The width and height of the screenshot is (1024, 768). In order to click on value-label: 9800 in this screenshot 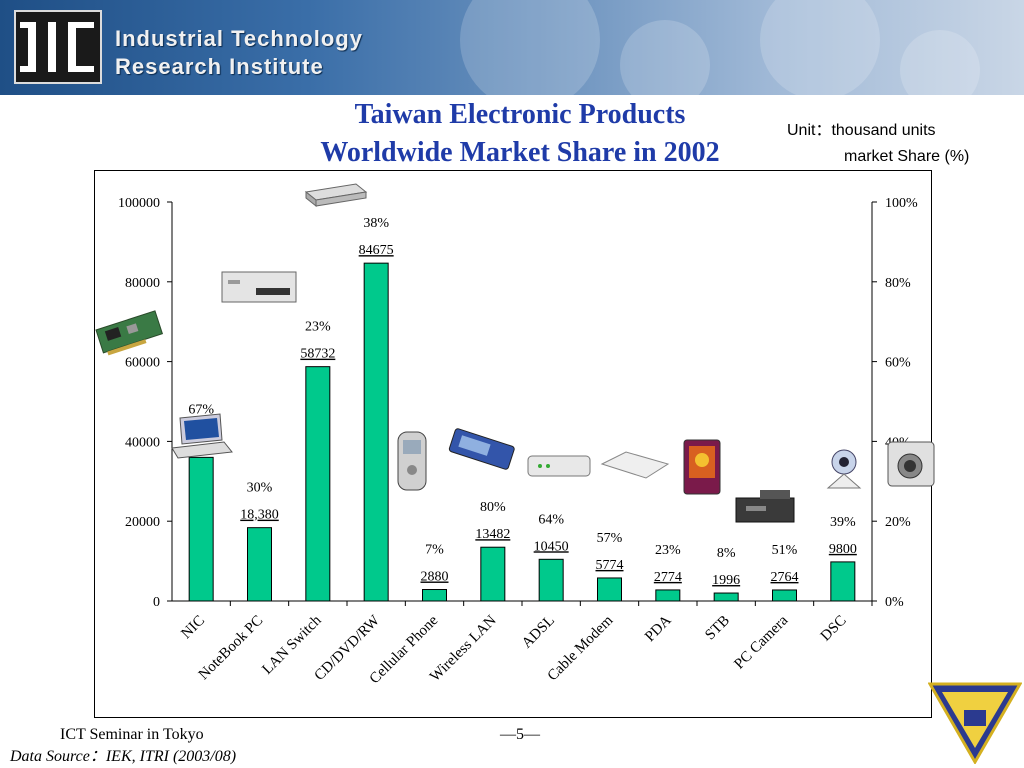, I will do `click(843, 549)`.